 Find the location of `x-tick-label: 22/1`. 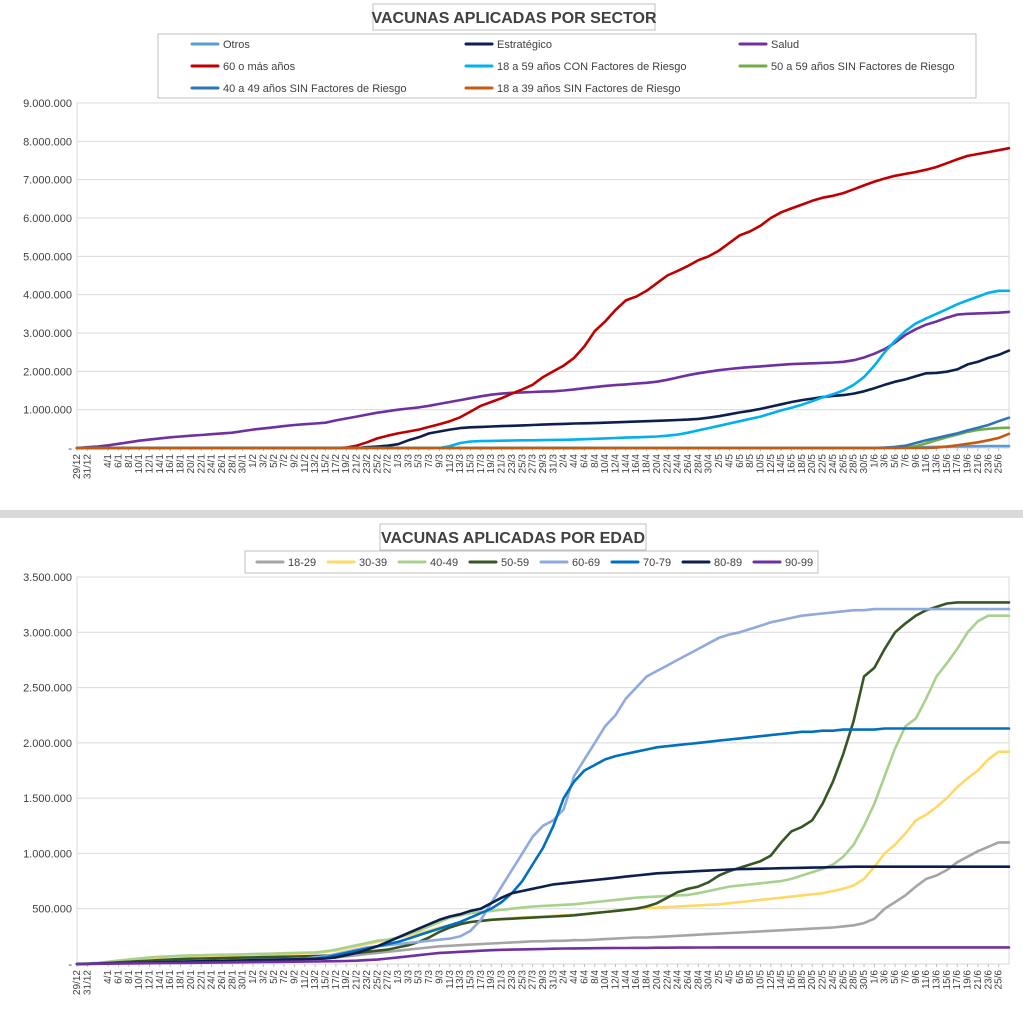

x-tick-label: 22/1 is located at coordinates (201, 464).